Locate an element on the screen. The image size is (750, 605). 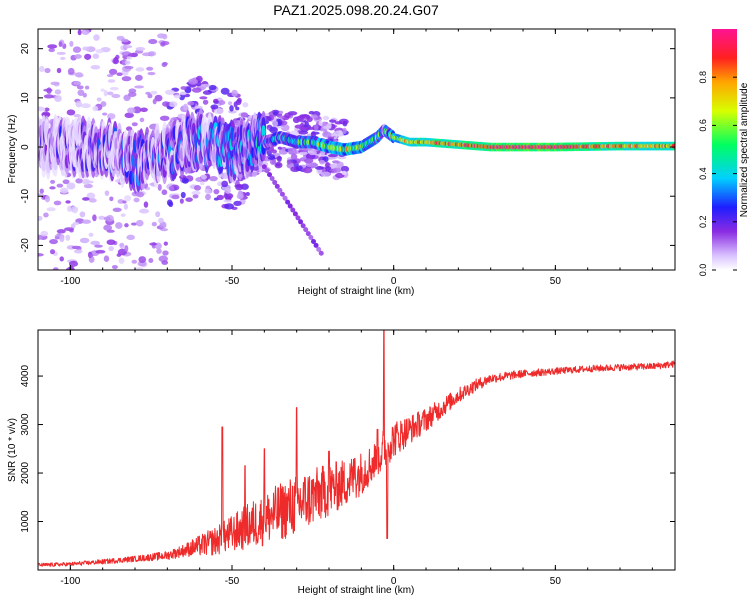
snr-xtick-label: 50 is located at coordinates (556, 581).